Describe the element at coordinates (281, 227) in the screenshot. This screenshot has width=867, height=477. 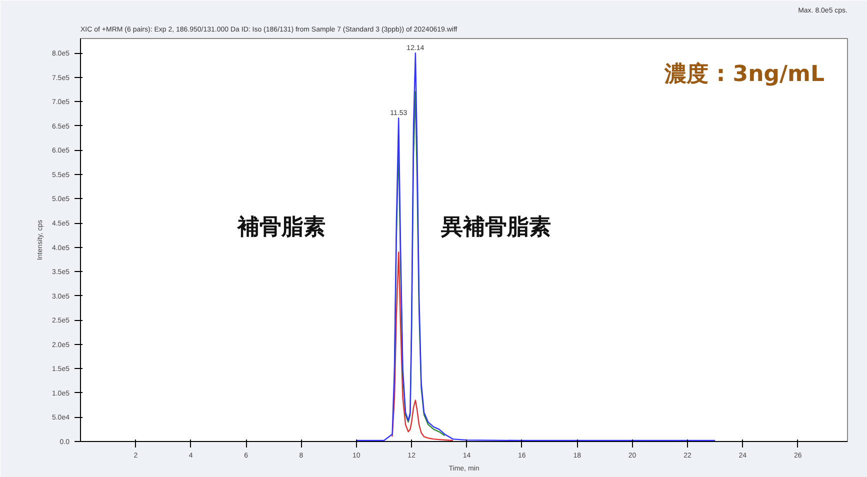
I see `annotation: 補骨脂素` at that location.